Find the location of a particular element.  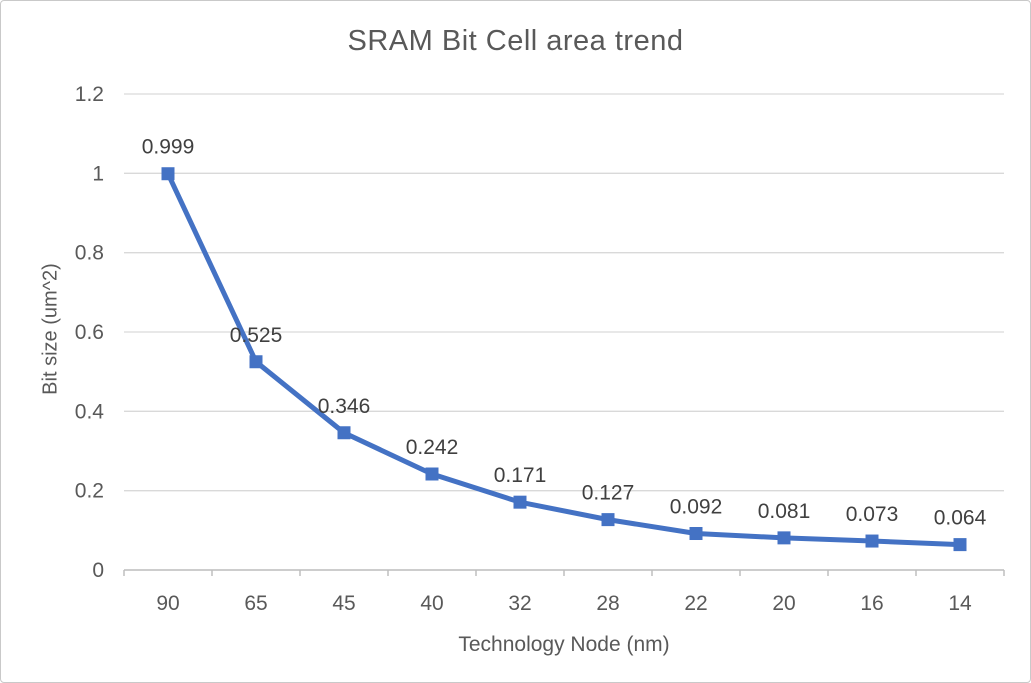

y-tick-label: 0.8 is located at coordinates (89, 253).